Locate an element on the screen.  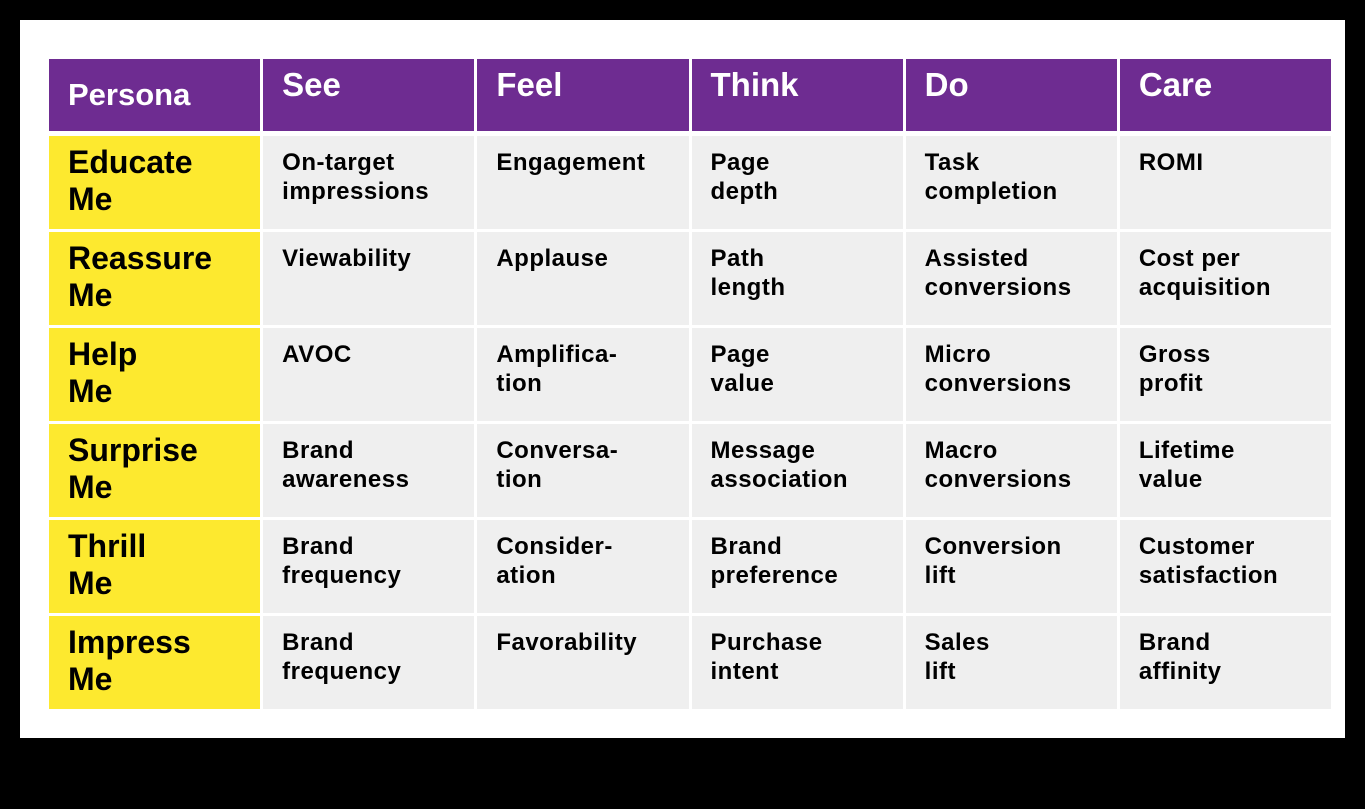
table-cell-think: Purchase intent is located at coordinates (797, 662).